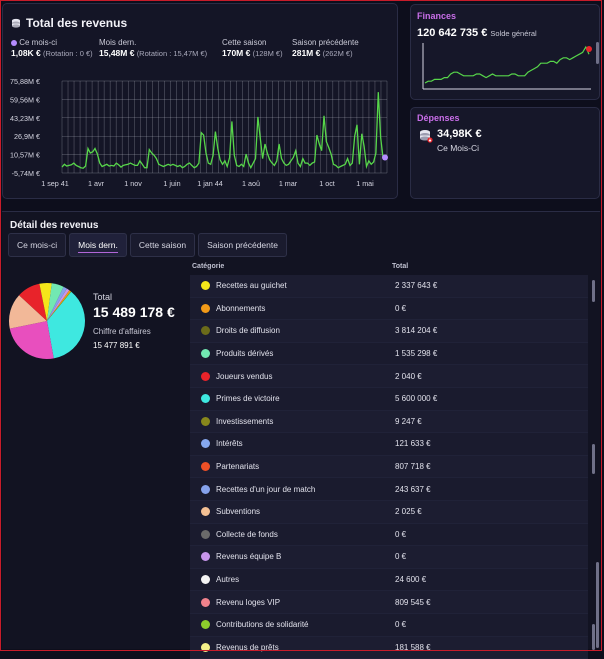 The image size is (604, 659). What do you see at coordinates (251, 183) in the screenshot?
I see `x-tick-label: 1 aoû` at bounding box center [251, 183].